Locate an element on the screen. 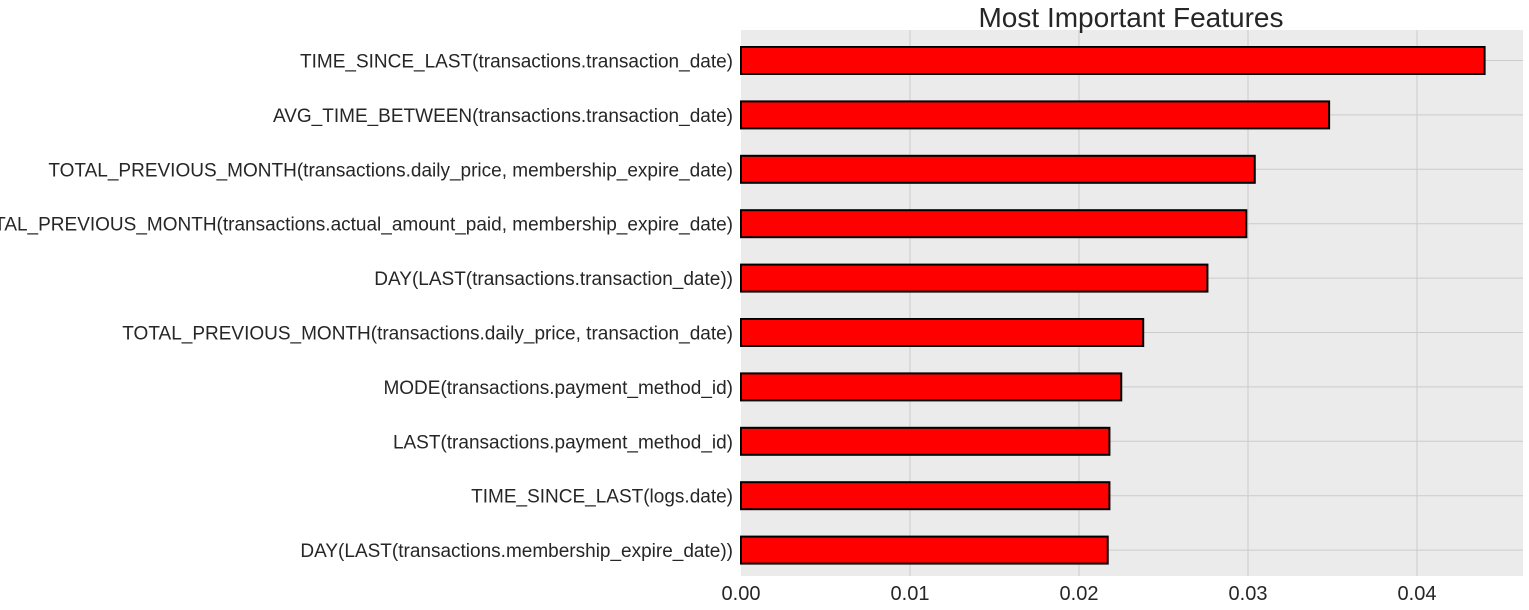  x-tick-label: 0.02 is located at coordinates (1079, 594).